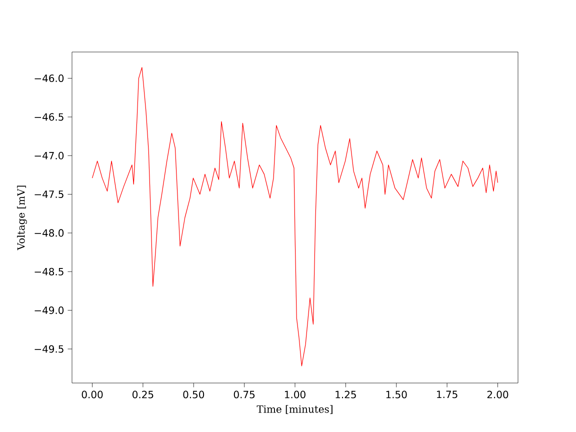  Describe the element at coordinates (294, 409) in the screenshot. I see `x-axis-title: Time [minutes]` at that location.